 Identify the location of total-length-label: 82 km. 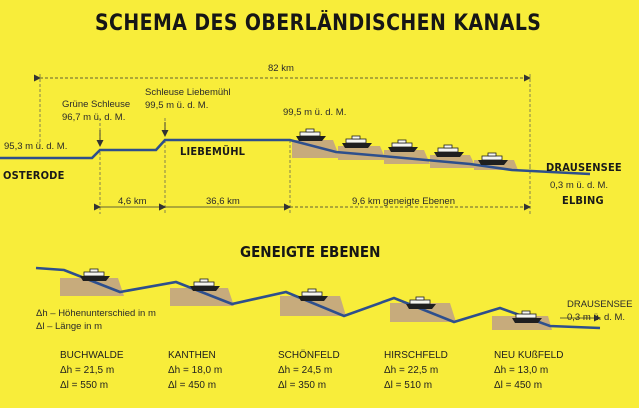
(281, 68).